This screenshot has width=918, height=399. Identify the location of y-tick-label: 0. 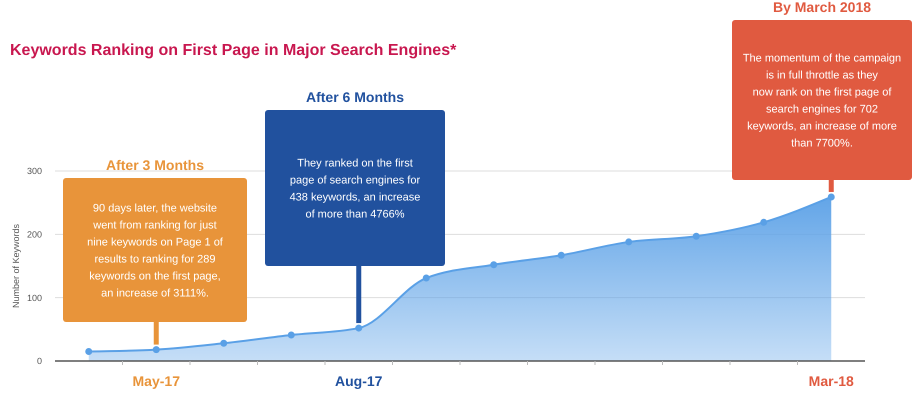
(39, 361).